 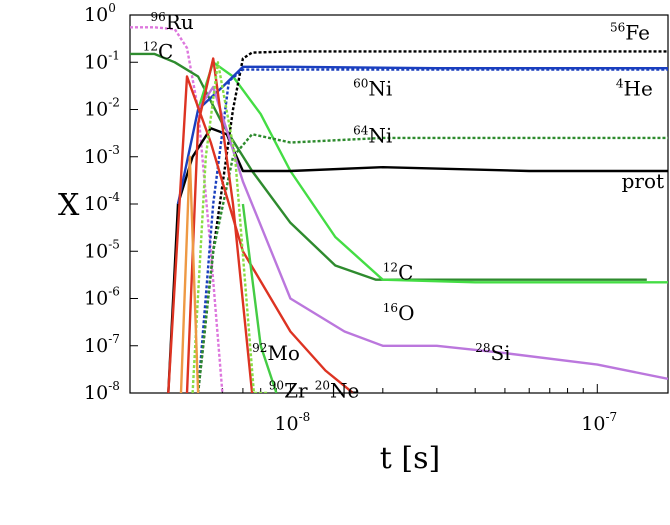 I want to click on annotation-60ni: 60Ni, so click(x=372, y=88).